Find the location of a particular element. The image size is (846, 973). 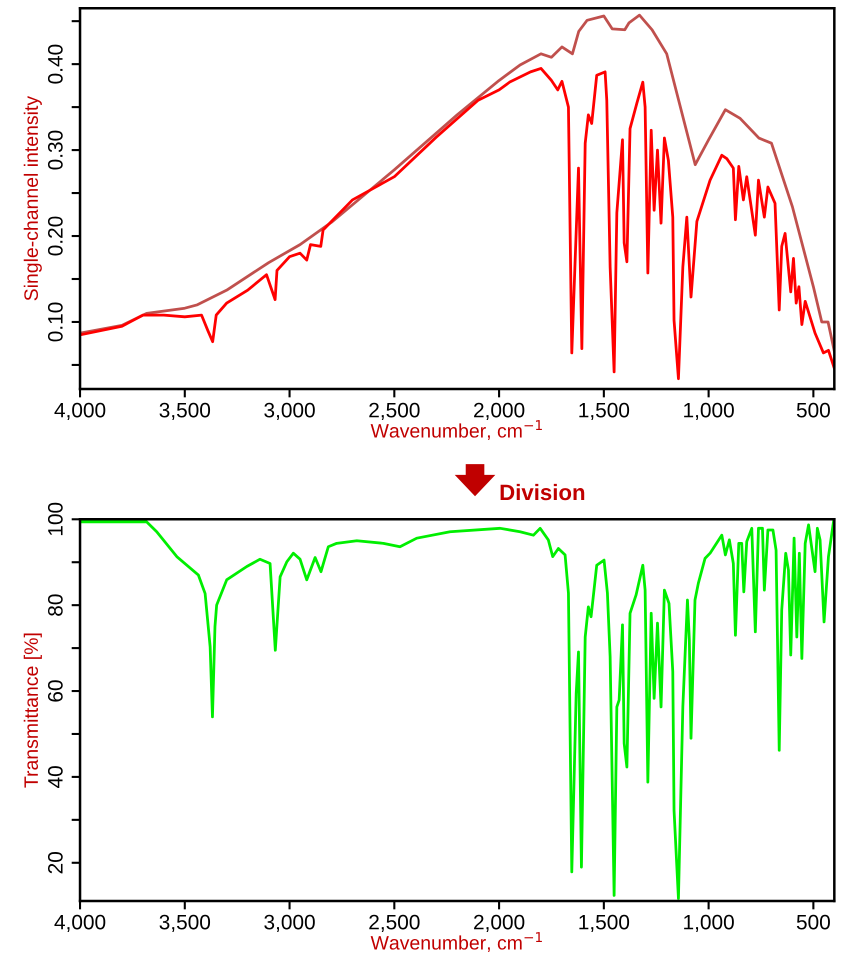

y-axis-title: Transmittance [%] is located at coordinates (33, 711).